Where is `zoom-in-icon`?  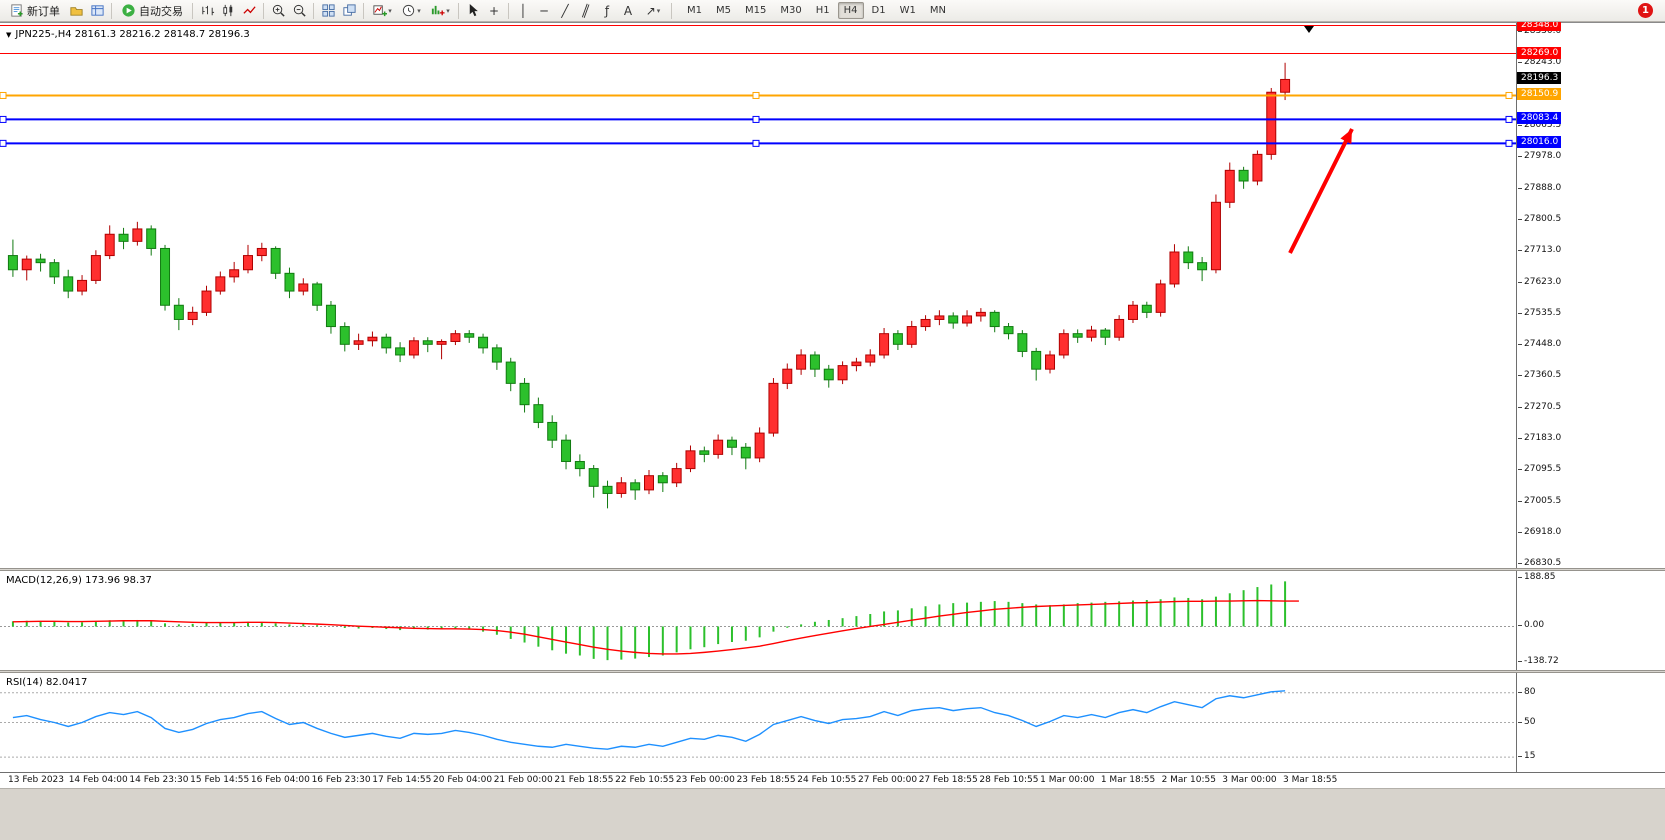 zoom-in-icon is located at coordinates (278, 11).